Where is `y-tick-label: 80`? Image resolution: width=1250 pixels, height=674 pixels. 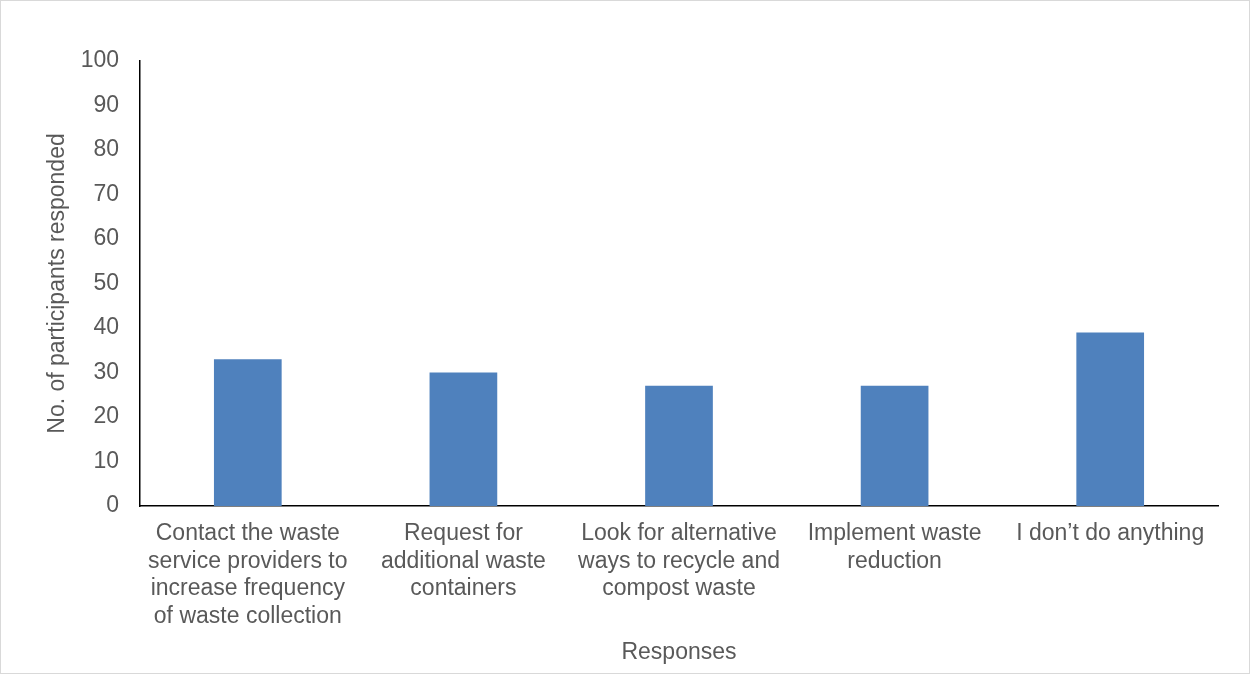 y-tick-label: 80 is located at coordinates (106, 148).